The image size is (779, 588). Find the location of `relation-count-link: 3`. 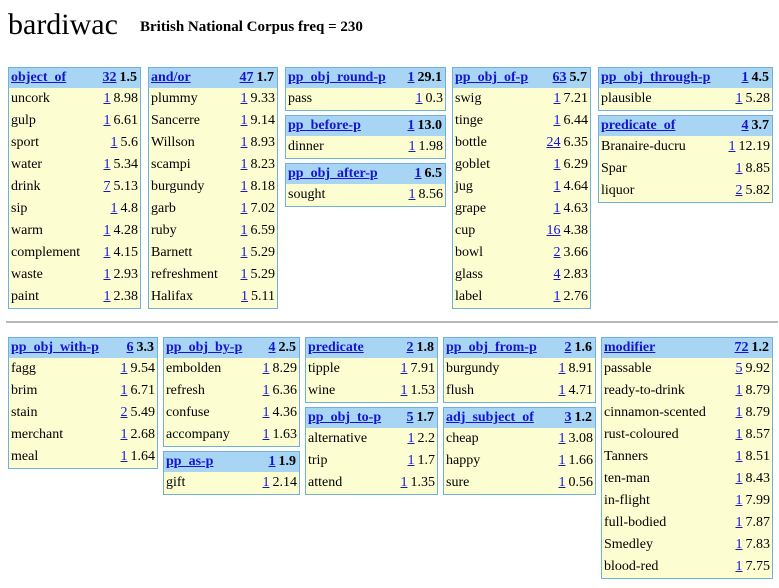

relation-count-link: 3 is located at coordinates (568, 417).